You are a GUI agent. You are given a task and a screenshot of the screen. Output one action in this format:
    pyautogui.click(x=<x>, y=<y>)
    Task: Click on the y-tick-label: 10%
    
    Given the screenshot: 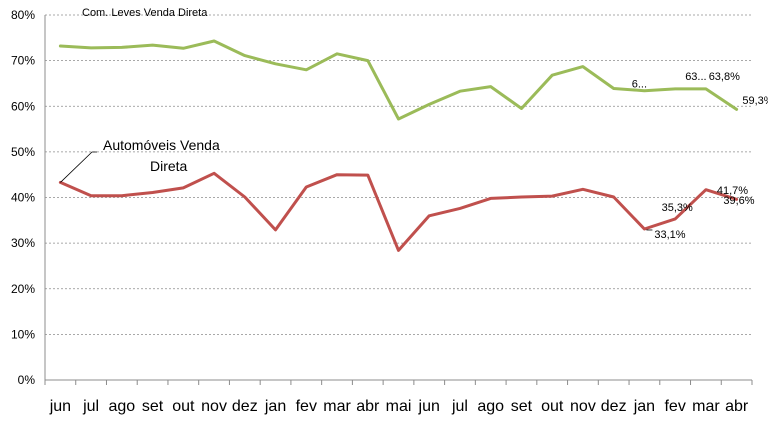 What is the action you would take?
    pyautogui.click(x=23, y=334)
    